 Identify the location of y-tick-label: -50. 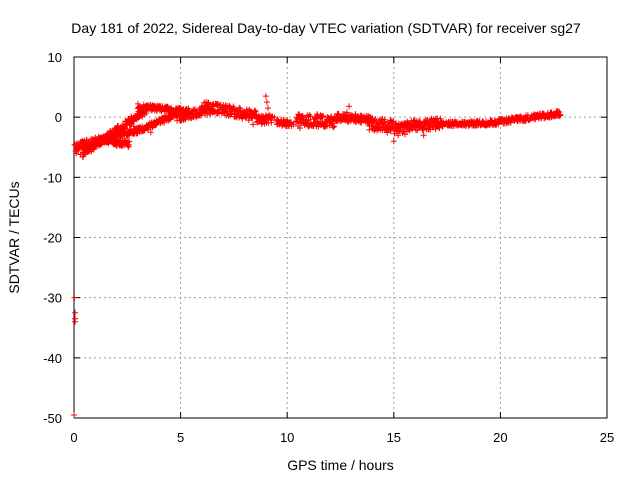
(52, 418).